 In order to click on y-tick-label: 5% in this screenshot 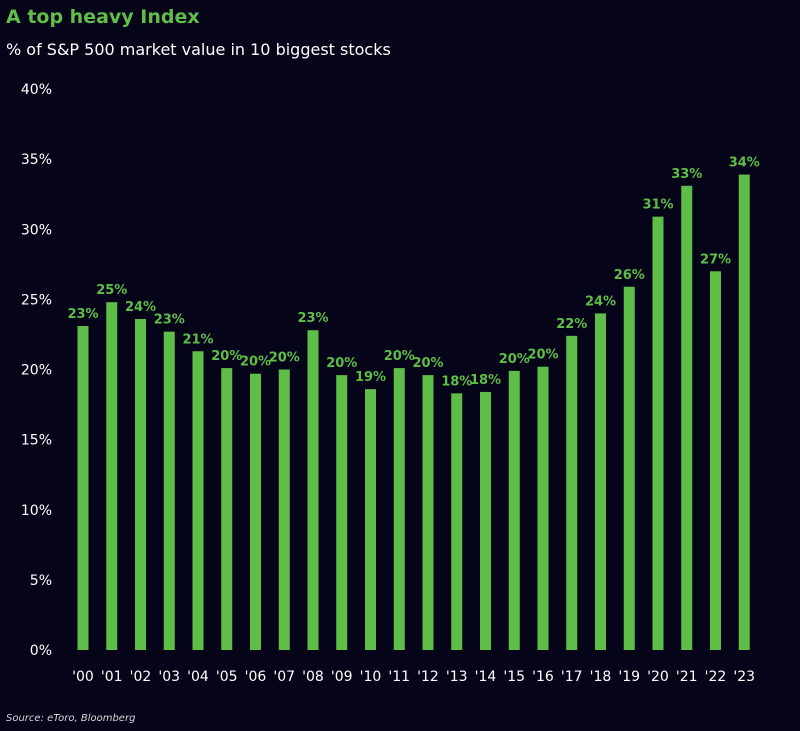, I will do `click(41, 581)`.